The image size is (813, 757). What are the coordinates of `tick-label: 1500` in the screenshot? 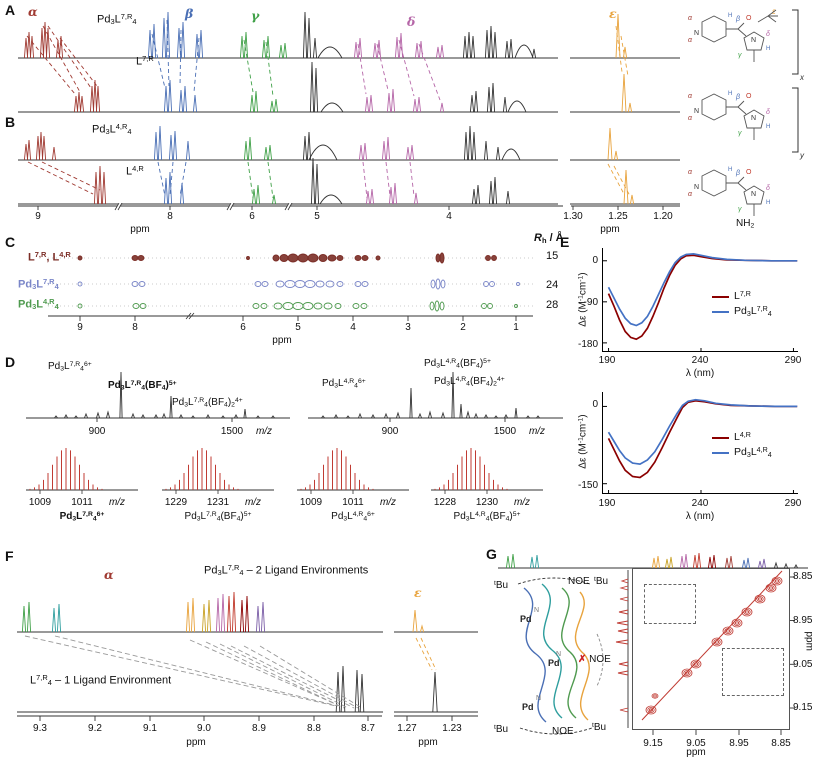 It's located at (232, 431).